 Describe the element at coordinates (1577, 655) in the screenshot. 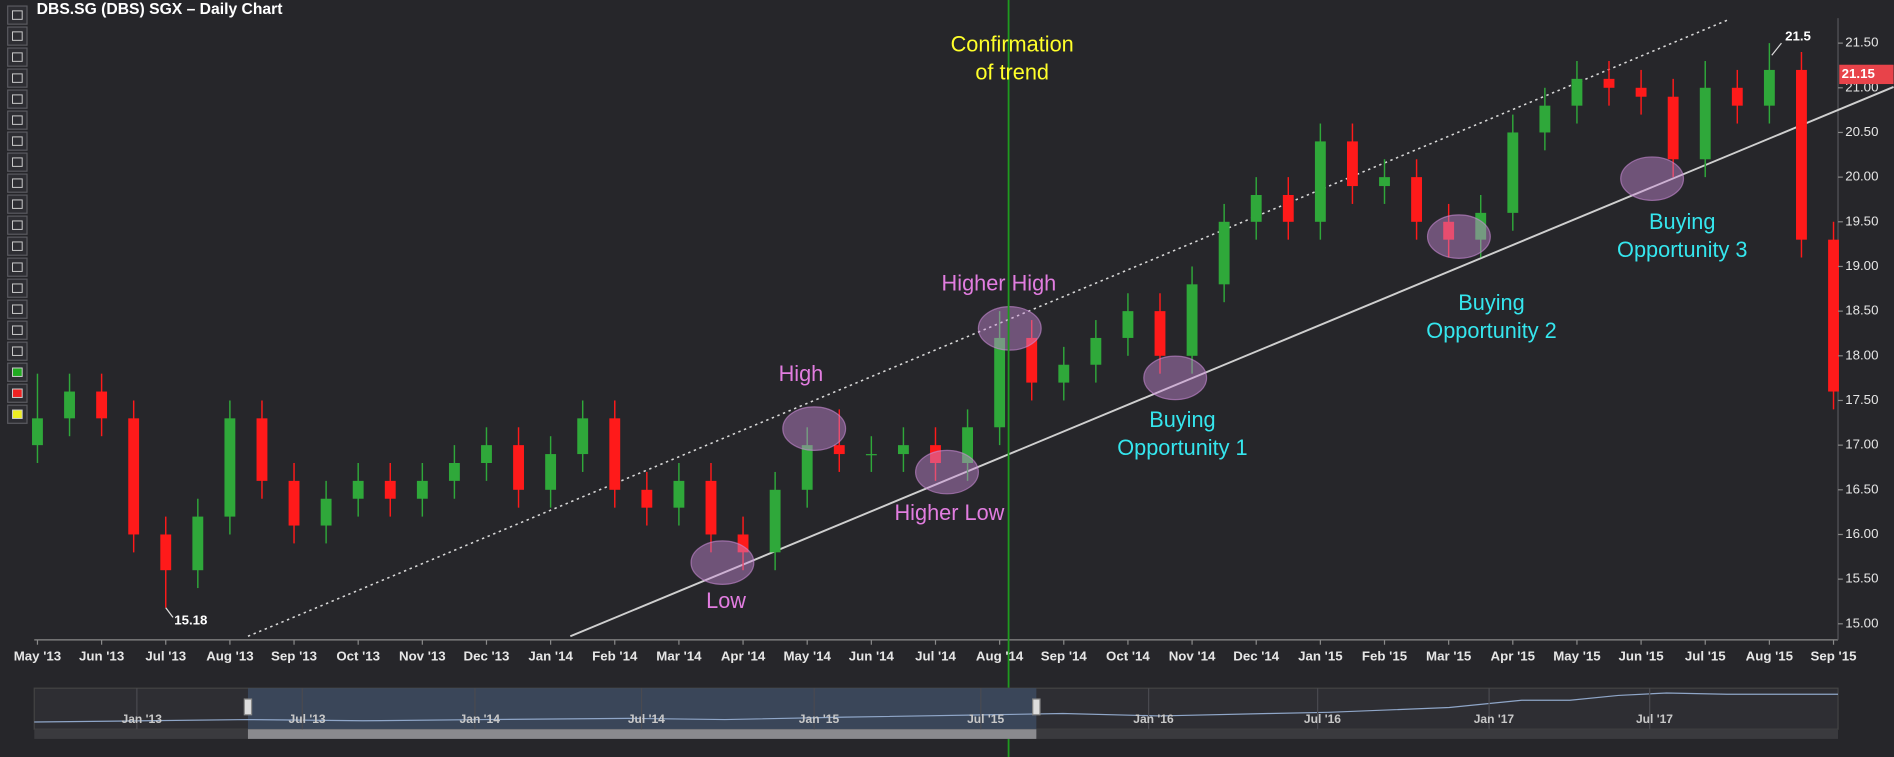

I see `x-tick-label: May '15` at that location.